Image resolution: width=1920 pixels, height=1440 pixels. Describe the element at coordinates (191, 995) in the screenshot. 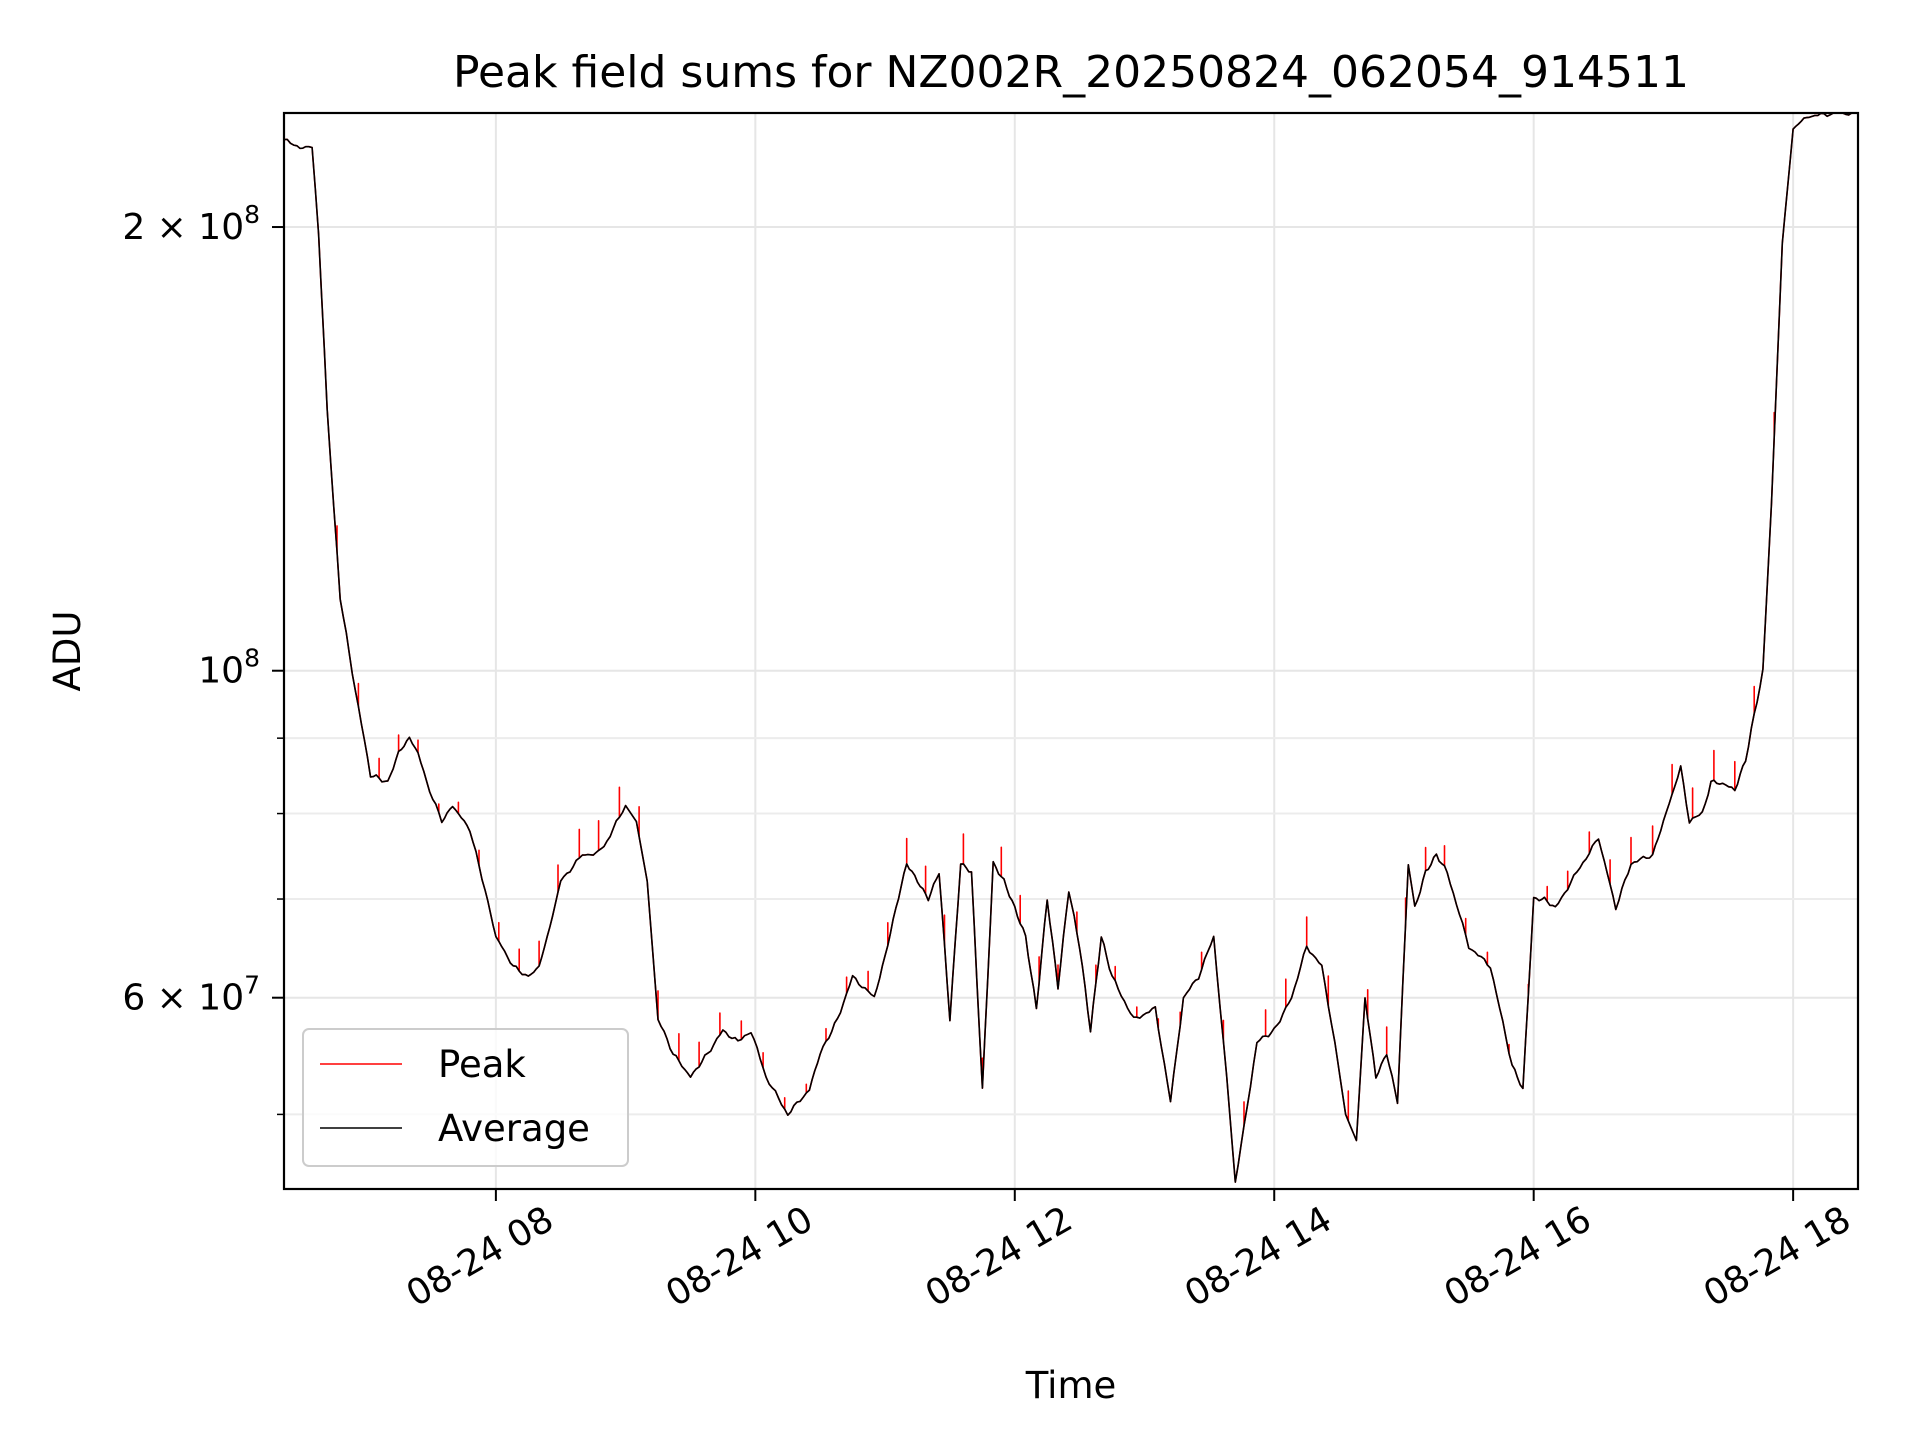

I see `y-tick-label: 6 × 107` at that location.